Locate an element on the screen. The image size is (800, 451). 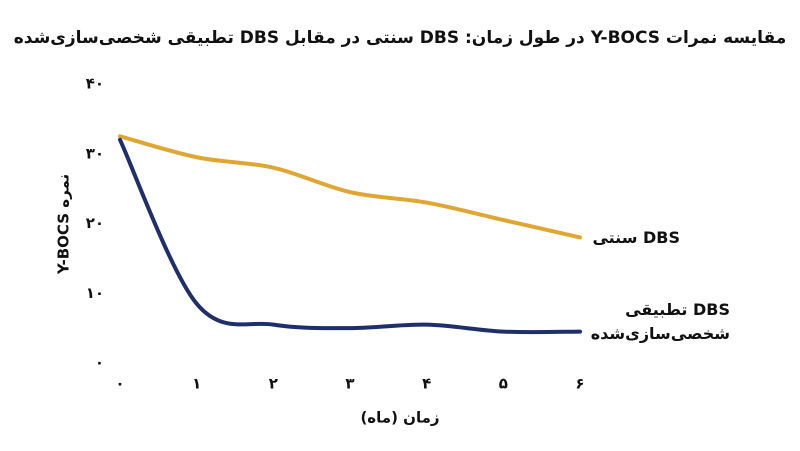
x-tick-label: ۳ is located at coordinates (349, 384).